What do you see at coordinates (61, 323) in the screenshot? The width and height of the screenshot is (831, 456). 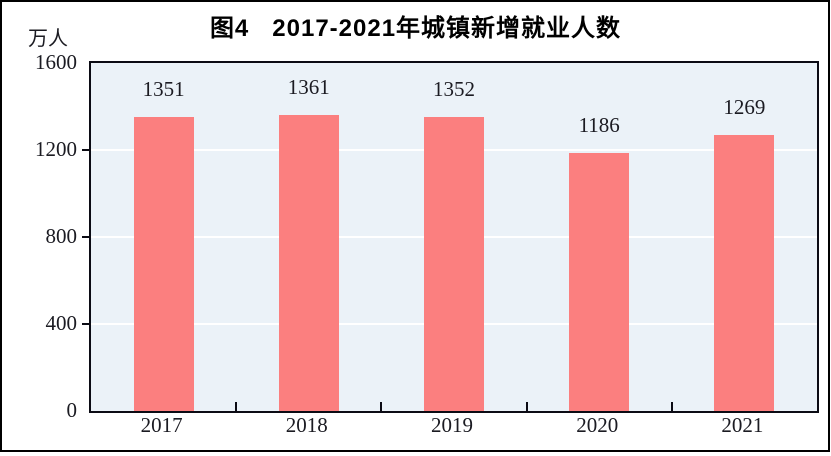 I see `y-axis-tick-label: 400` at bounding box center [61, 323].